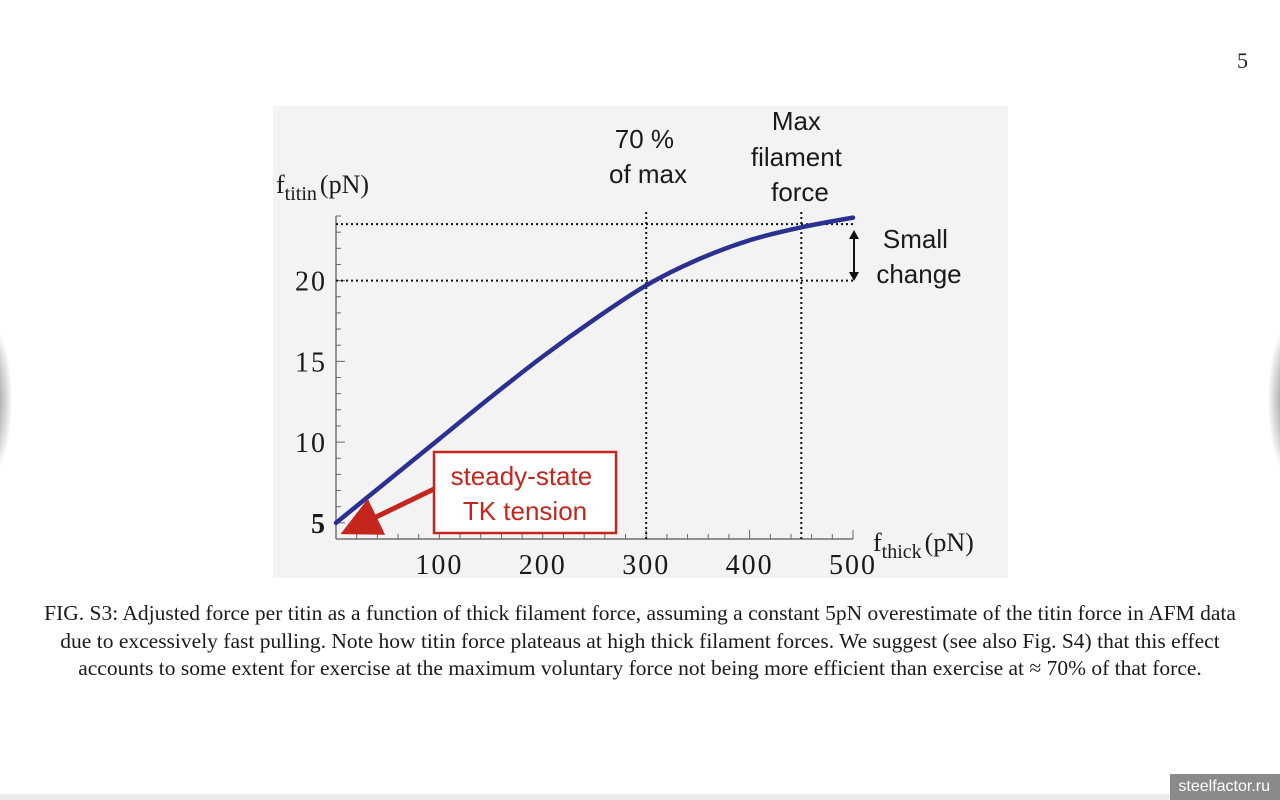  What do you see at coordinates (388, 510) in the screenshot?
I see `steady-state-arrow` at bounding box center [388, 510].